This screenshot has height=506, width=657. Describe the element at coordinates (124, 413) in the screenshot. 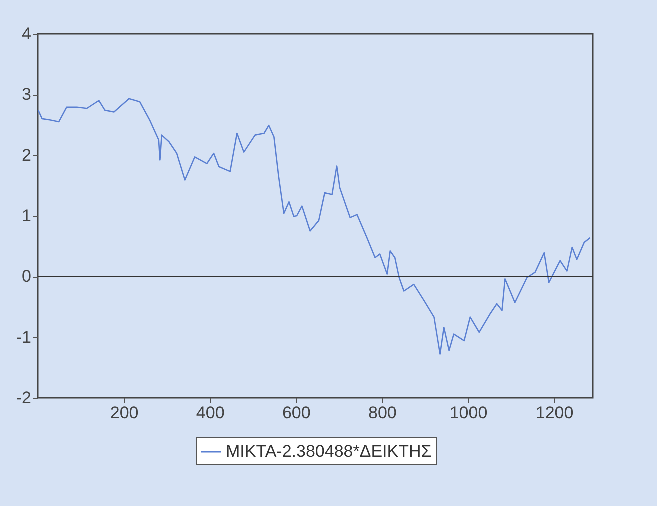

I see `x-tick-label: 200` at that location.